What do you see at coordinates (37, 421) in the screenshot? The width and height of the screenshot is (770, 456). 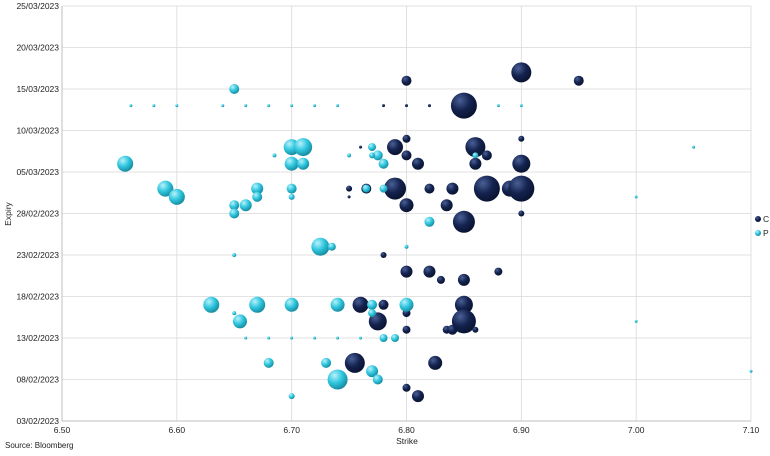 I see `y-tick-label: 03/02/2023` at bounding box center [37, 421].